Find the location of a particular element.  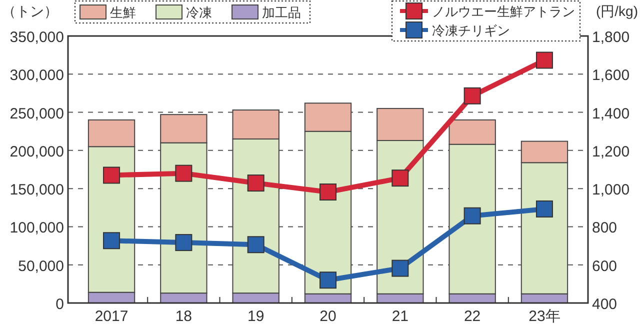

y-tick-label: 350,000 is located at coordinates (37, 37).